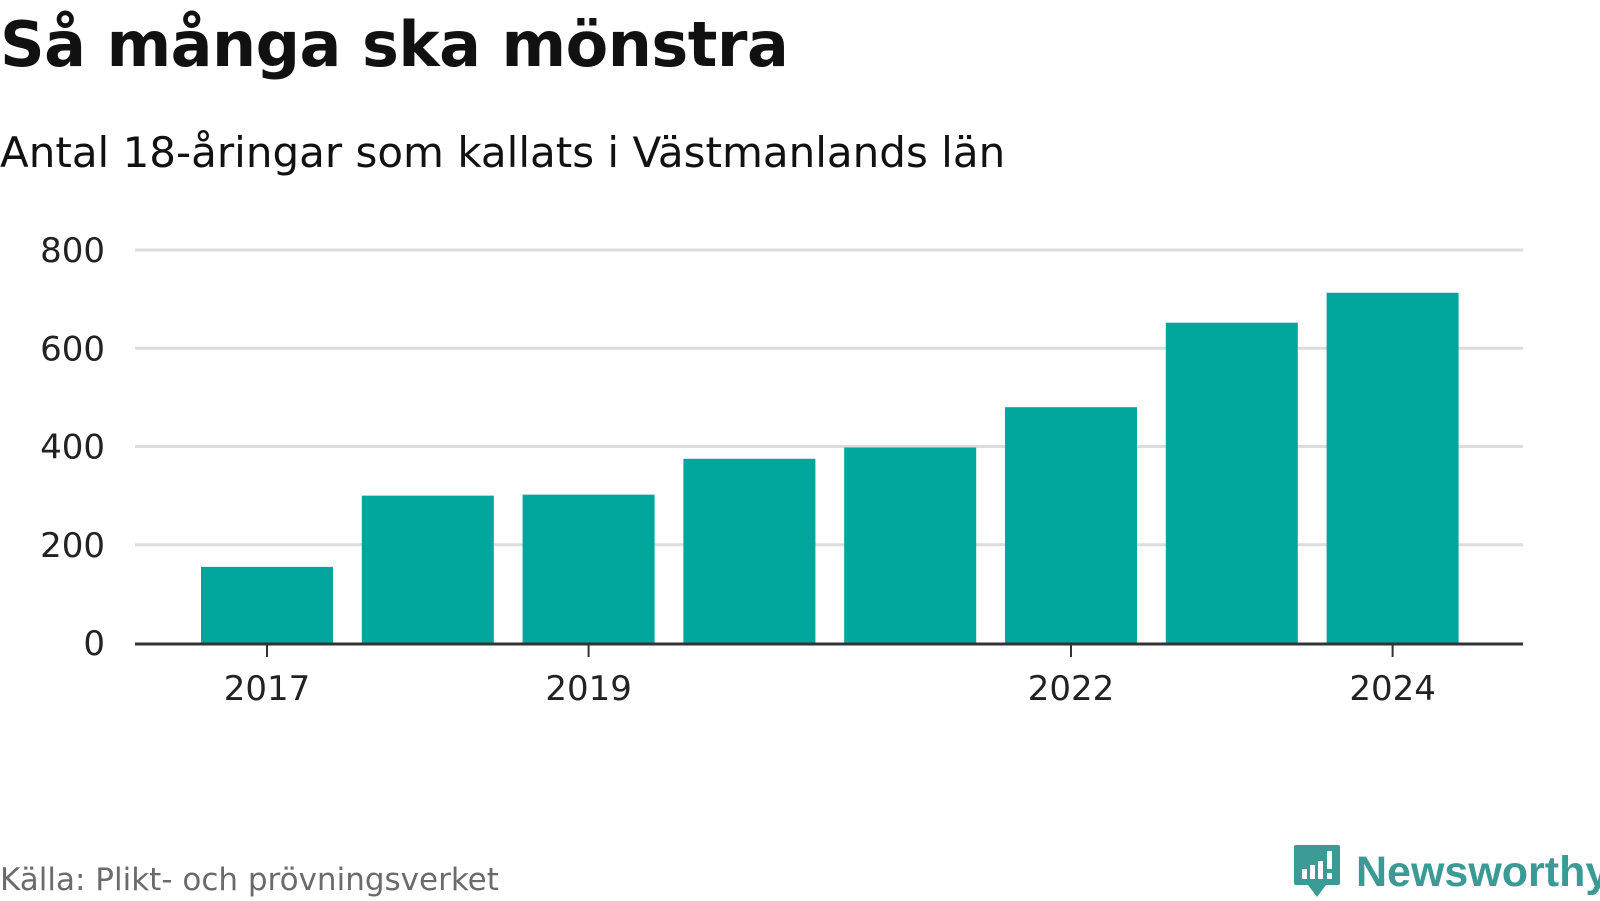 The height and width of the screenshot is (901, 1600). Describe the element at coordinates (1478, 871) in the screenshot. I see `brand-name: Newsworthy` at that location.